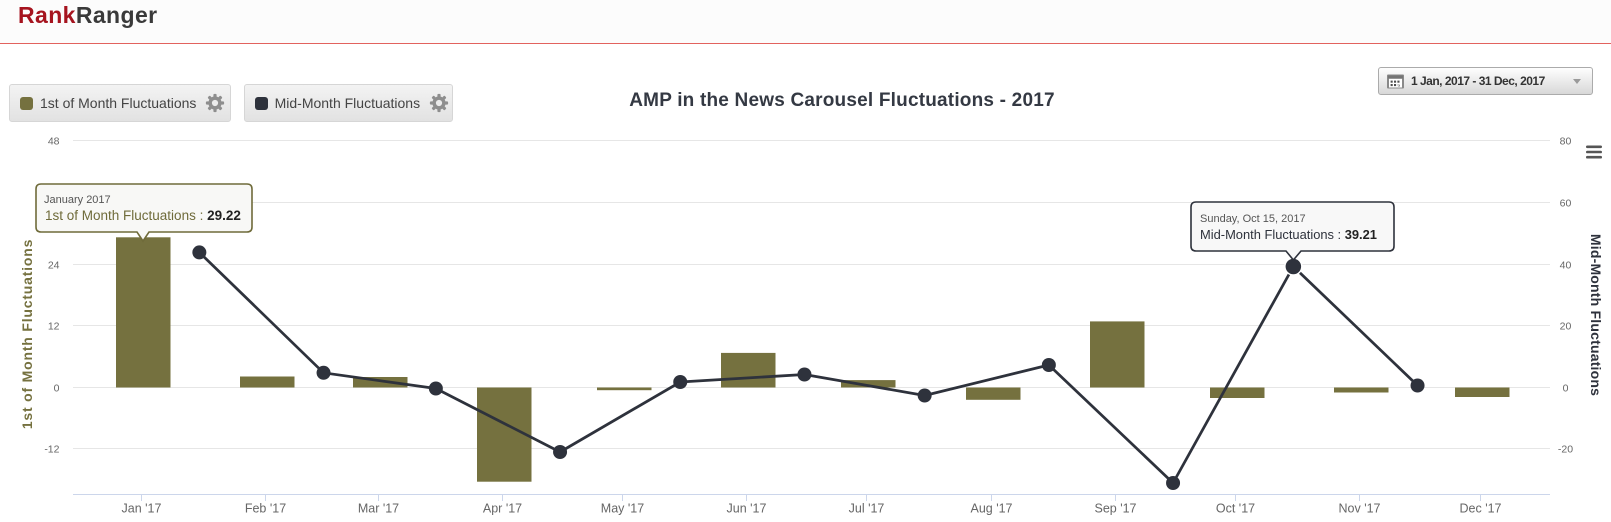 The height and width of the screenshot is (522, 1611). I want to click on svg-text: Sunday, Oct 15, 2017, so click(1253, 219).